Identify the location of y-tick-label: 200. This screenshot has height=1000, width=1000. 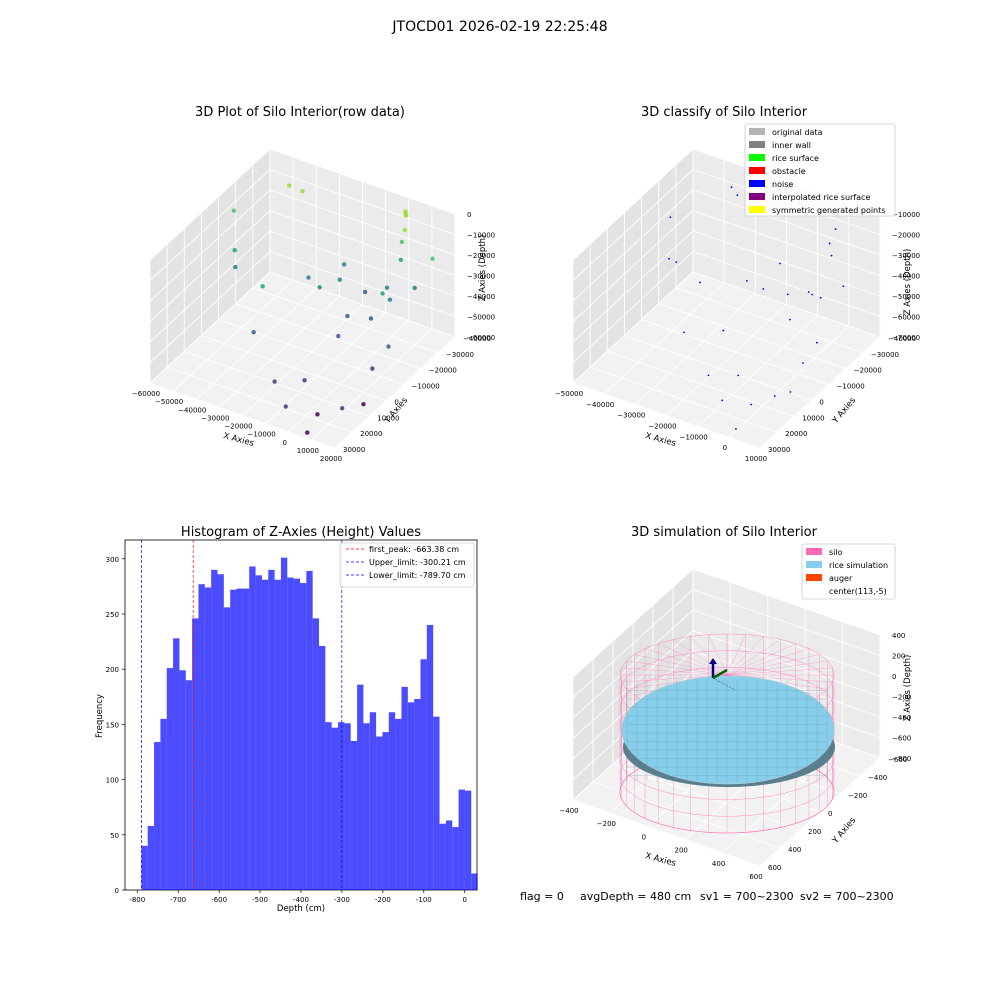
(112, 670).